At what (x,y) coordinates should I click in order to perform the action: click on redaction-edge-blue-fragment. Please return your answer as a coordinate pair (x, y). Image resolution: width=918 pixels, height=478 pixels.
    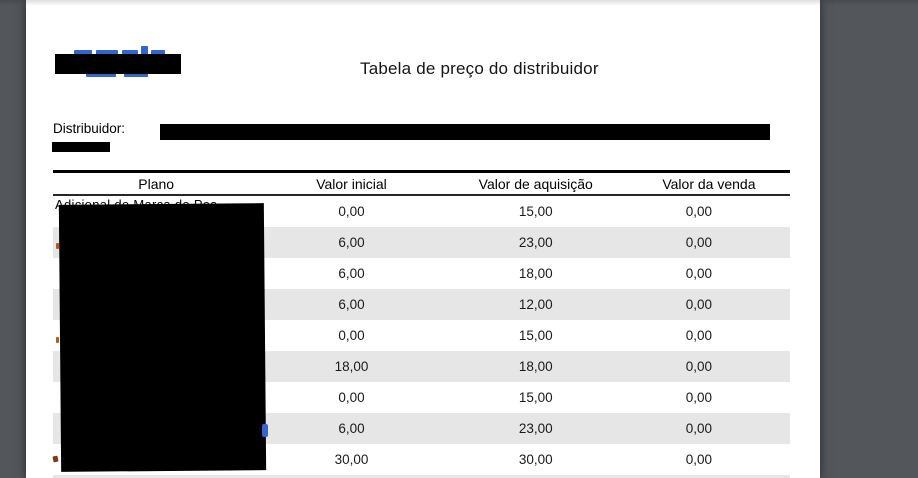
    Looking at the image, I should click on (265, 430).